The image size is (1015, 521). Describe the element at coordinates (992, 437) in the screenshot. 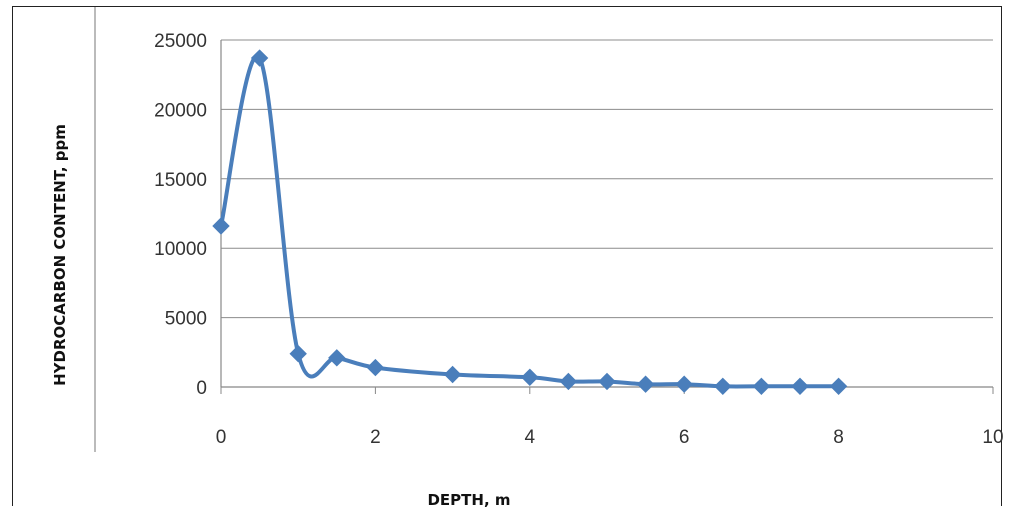

I see `x-tick-label: 10` at that location.